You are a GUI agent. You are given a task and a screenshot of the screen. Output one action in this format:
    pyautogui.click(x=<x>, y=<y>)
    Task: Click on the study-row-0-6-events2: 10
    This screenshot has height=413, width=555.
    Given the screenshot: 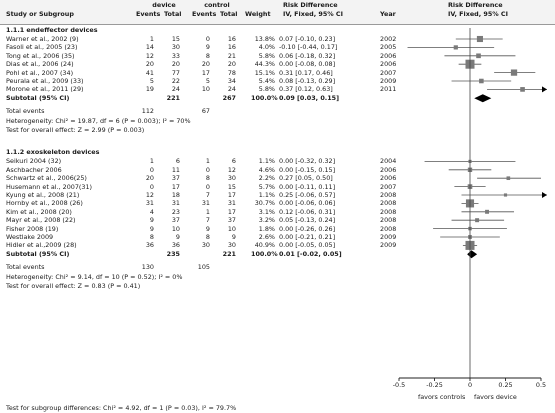 What is the action you would take?
    pyautogui.click(x=205, y=89)
    